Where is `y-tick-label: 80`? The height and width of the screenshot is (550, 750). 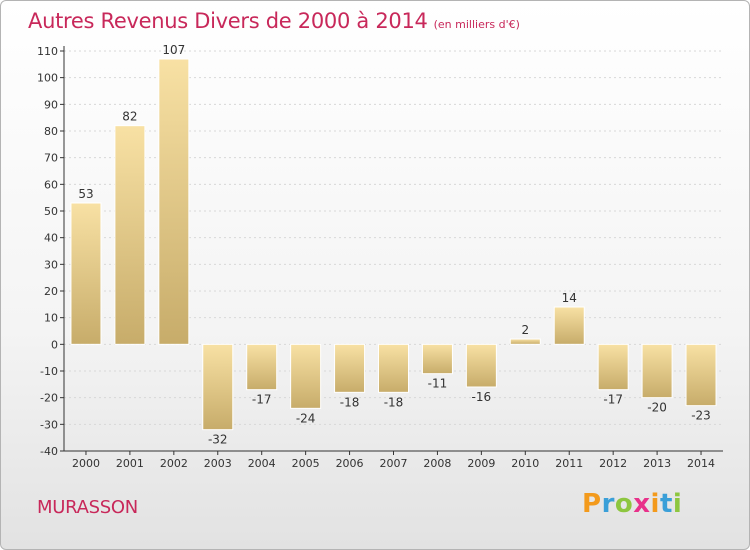
y-tick-label: 80 is located at coordinates (51, 131).